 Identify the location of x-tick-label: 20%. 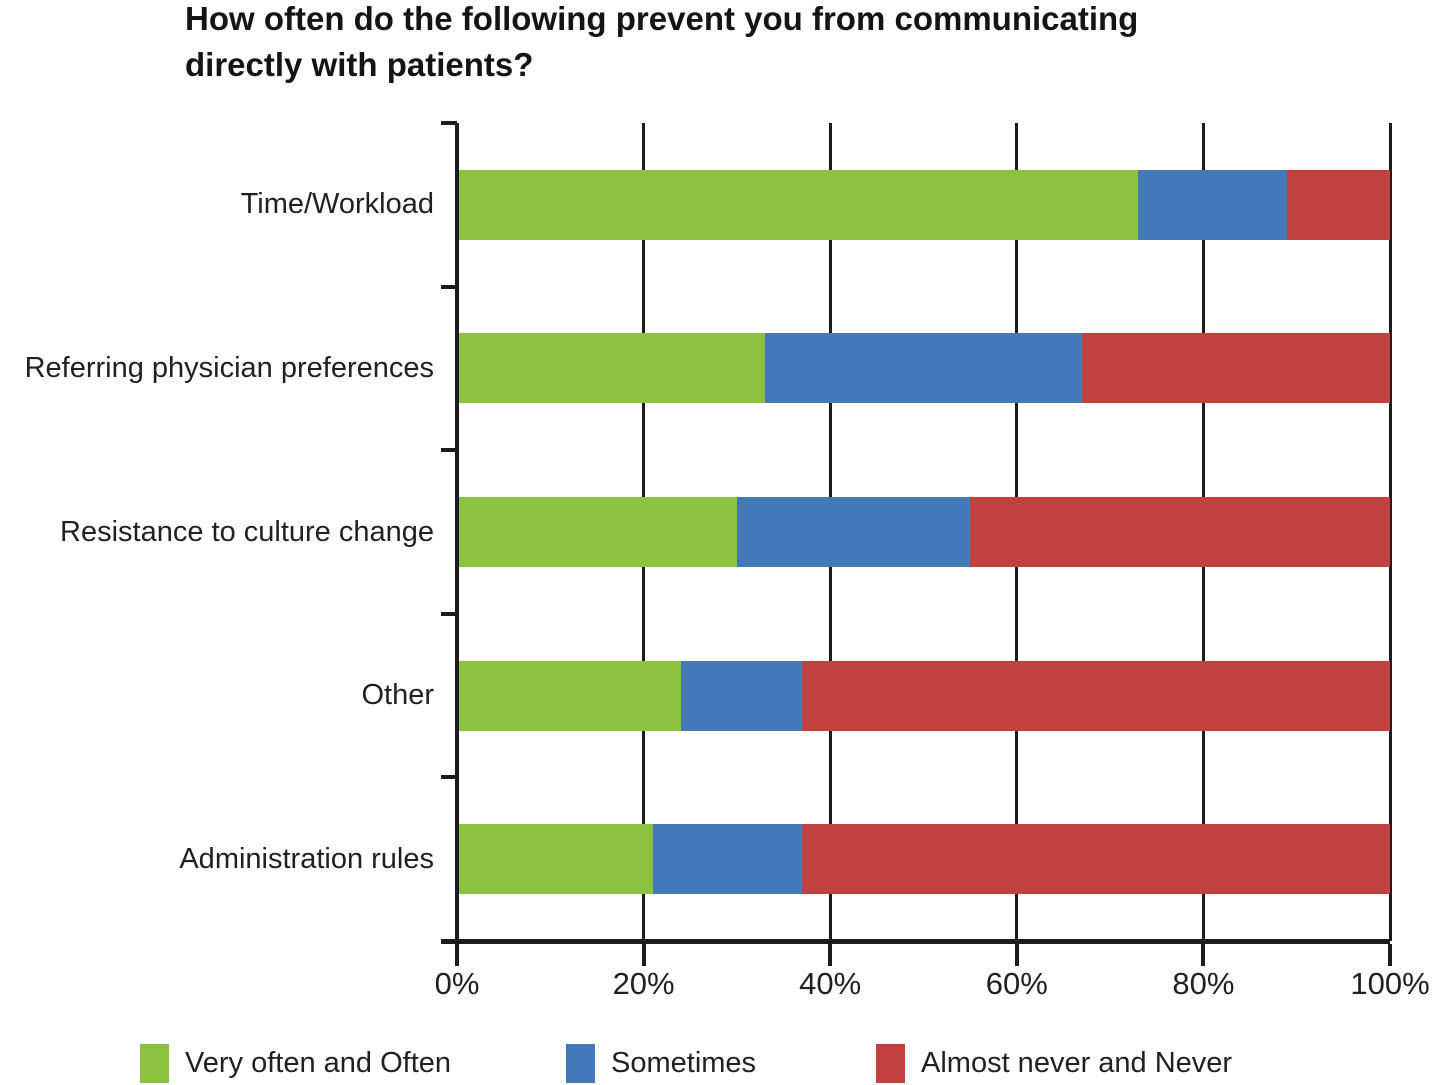
(643, 983).